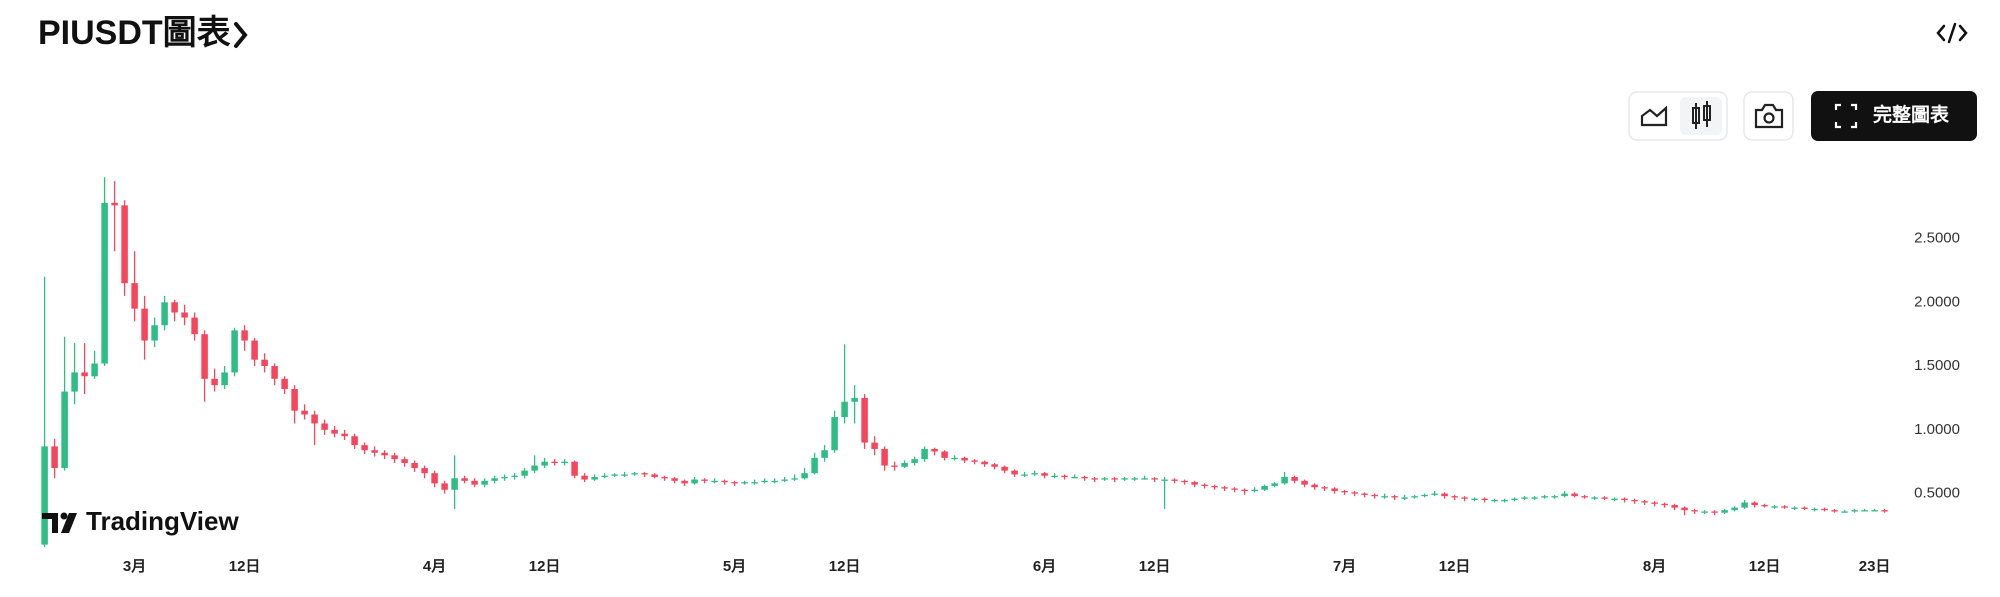  I want to click on full-chart-label: 完整圖表, so click(1911, 114).